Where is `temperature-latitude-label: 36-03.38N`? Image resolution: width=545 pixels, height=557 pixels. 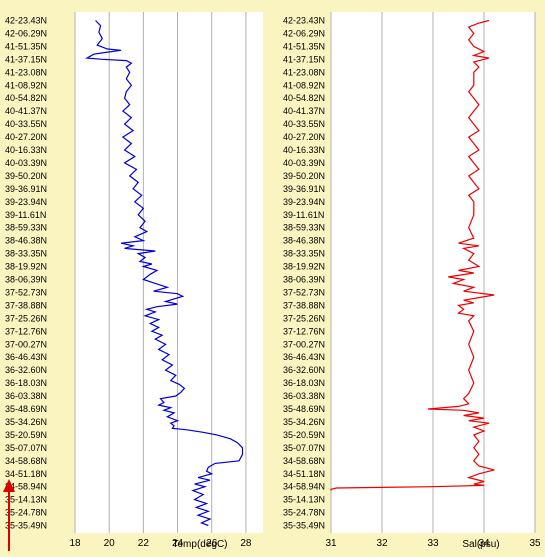 temperature-latitude-label: 36-03.38N is located at coordinates (26, 396).